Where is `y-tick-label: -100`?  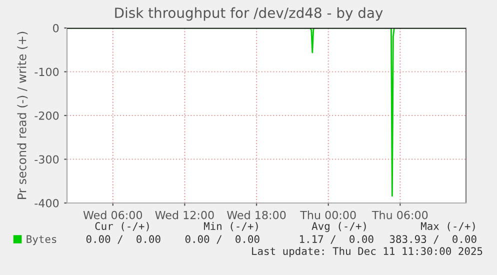
y-tick-label: -100 is located at coordinates (46, 72).